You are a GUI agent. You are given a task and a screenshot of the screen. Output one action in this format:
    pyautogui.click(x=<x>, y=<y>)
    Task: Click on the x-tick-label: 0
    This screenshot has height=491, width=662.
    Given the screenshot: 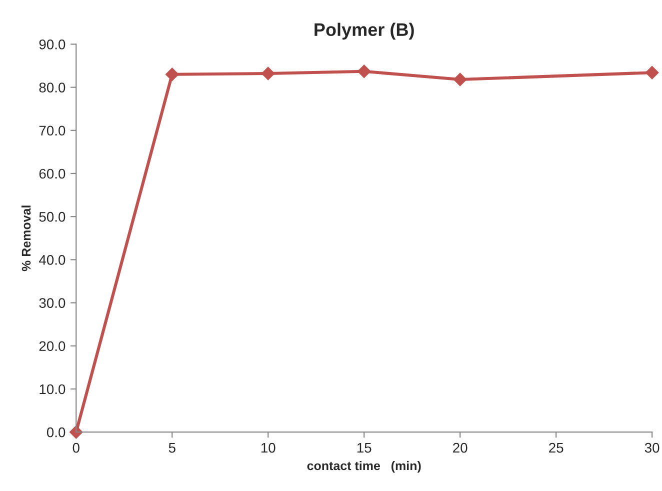 What is the action you would take?
    pyautogui.click(x=76, y=447)
    